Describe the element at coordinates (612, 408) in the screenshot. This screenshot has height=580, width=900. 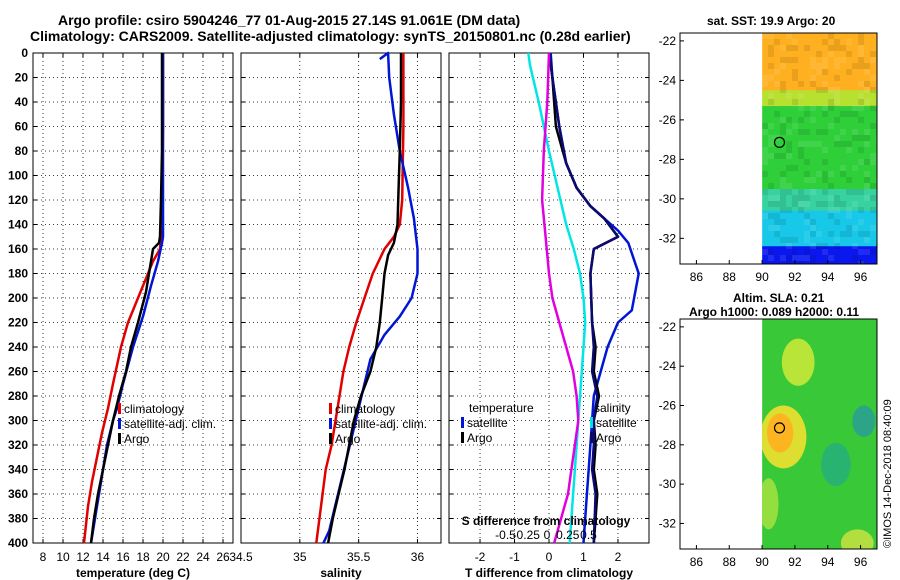
I see `legend-title-salinity: salinity` at that location.